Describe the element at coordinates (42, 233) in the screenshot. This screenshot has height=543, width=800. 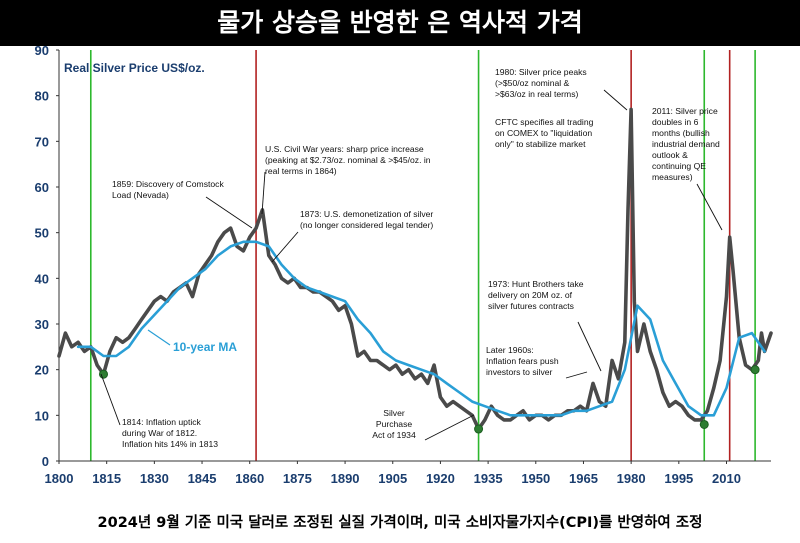
I see `y-tick-label: 50` at that location.